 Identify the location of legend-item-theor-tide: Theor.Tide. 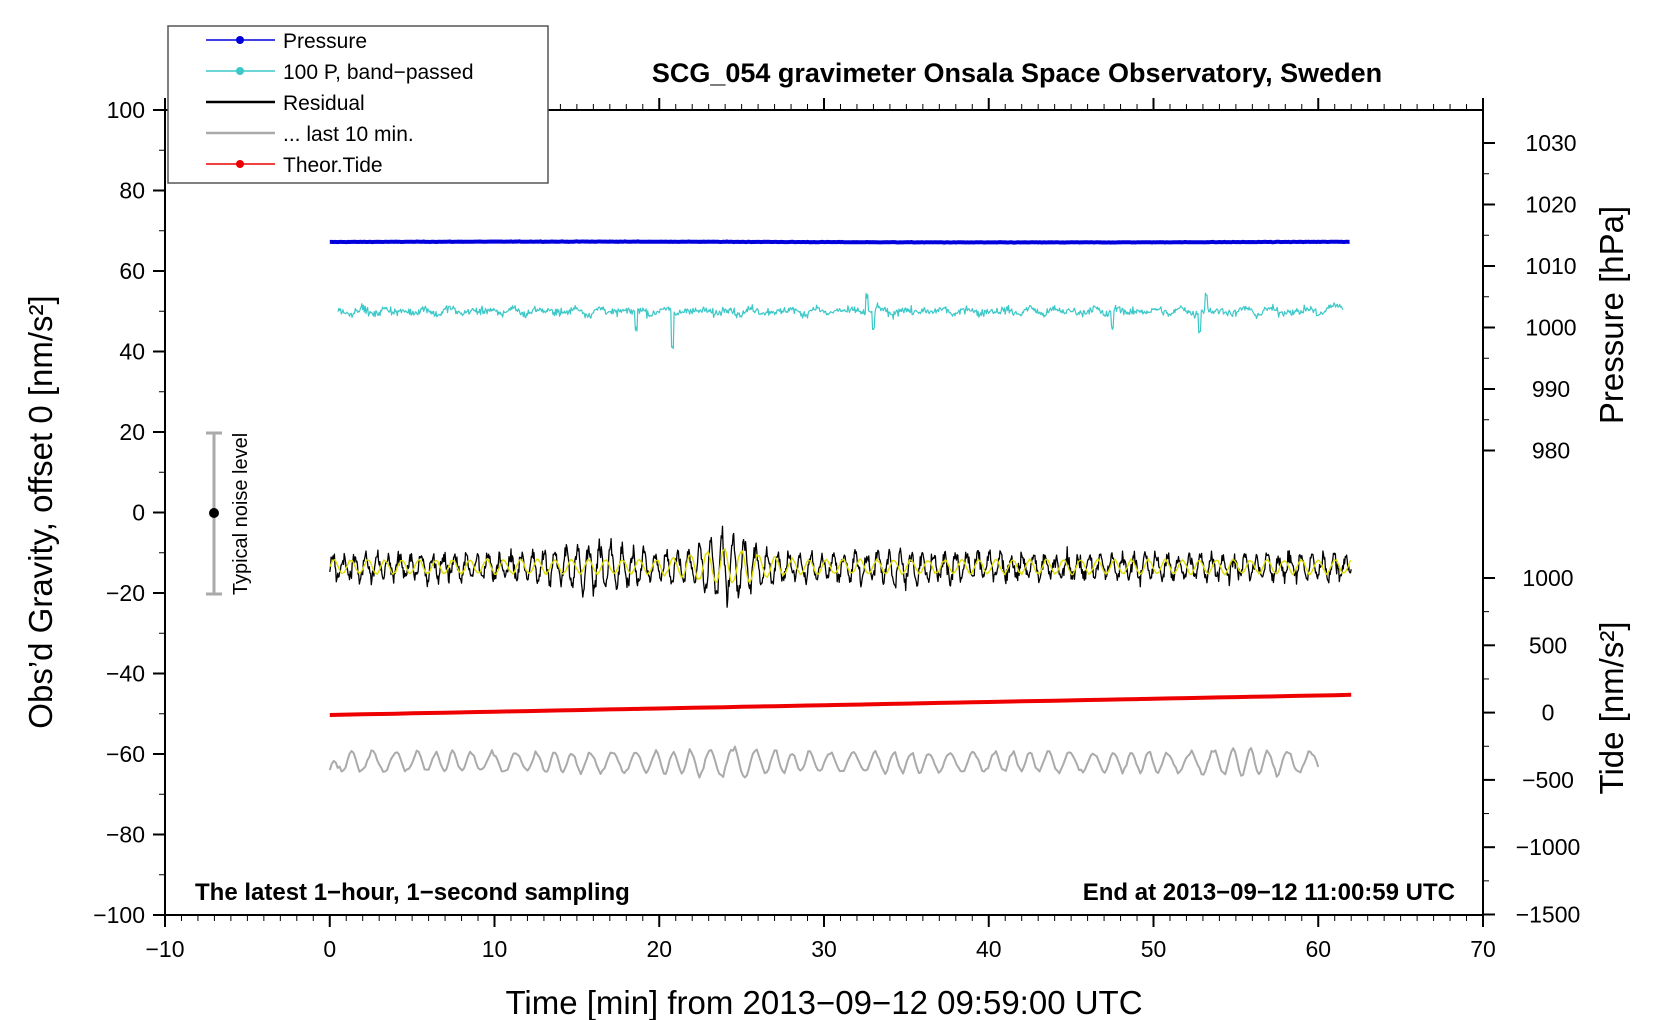
(294, 165).